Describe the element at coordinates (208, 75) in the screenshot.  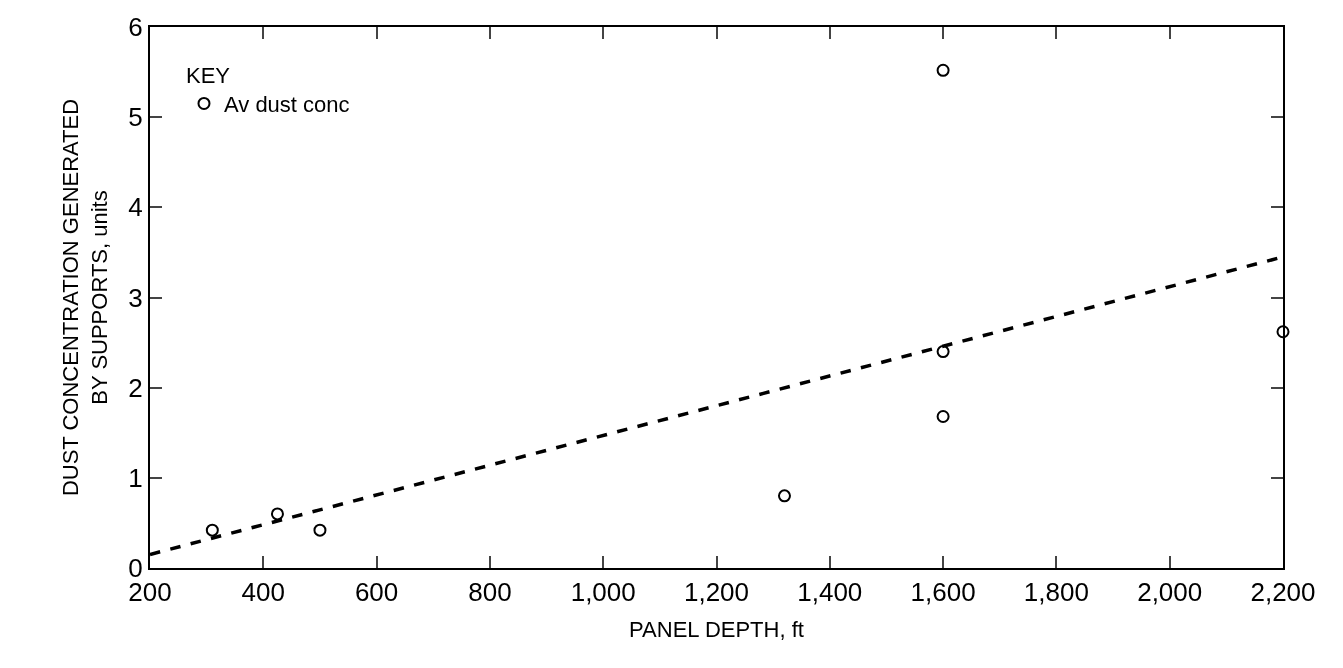
I see `legend-title: KEY` at that location.